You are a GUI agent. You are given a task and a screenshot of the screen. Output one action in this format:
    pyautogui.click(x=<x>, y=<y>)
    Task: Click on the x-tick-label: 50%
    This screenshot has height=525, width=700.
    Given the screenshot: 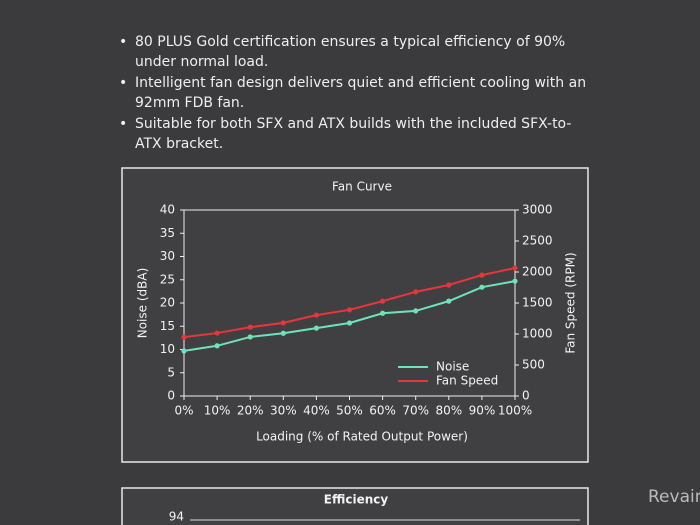 What is the action you would take?
    pyautogui.click(x=349, y=411)
    